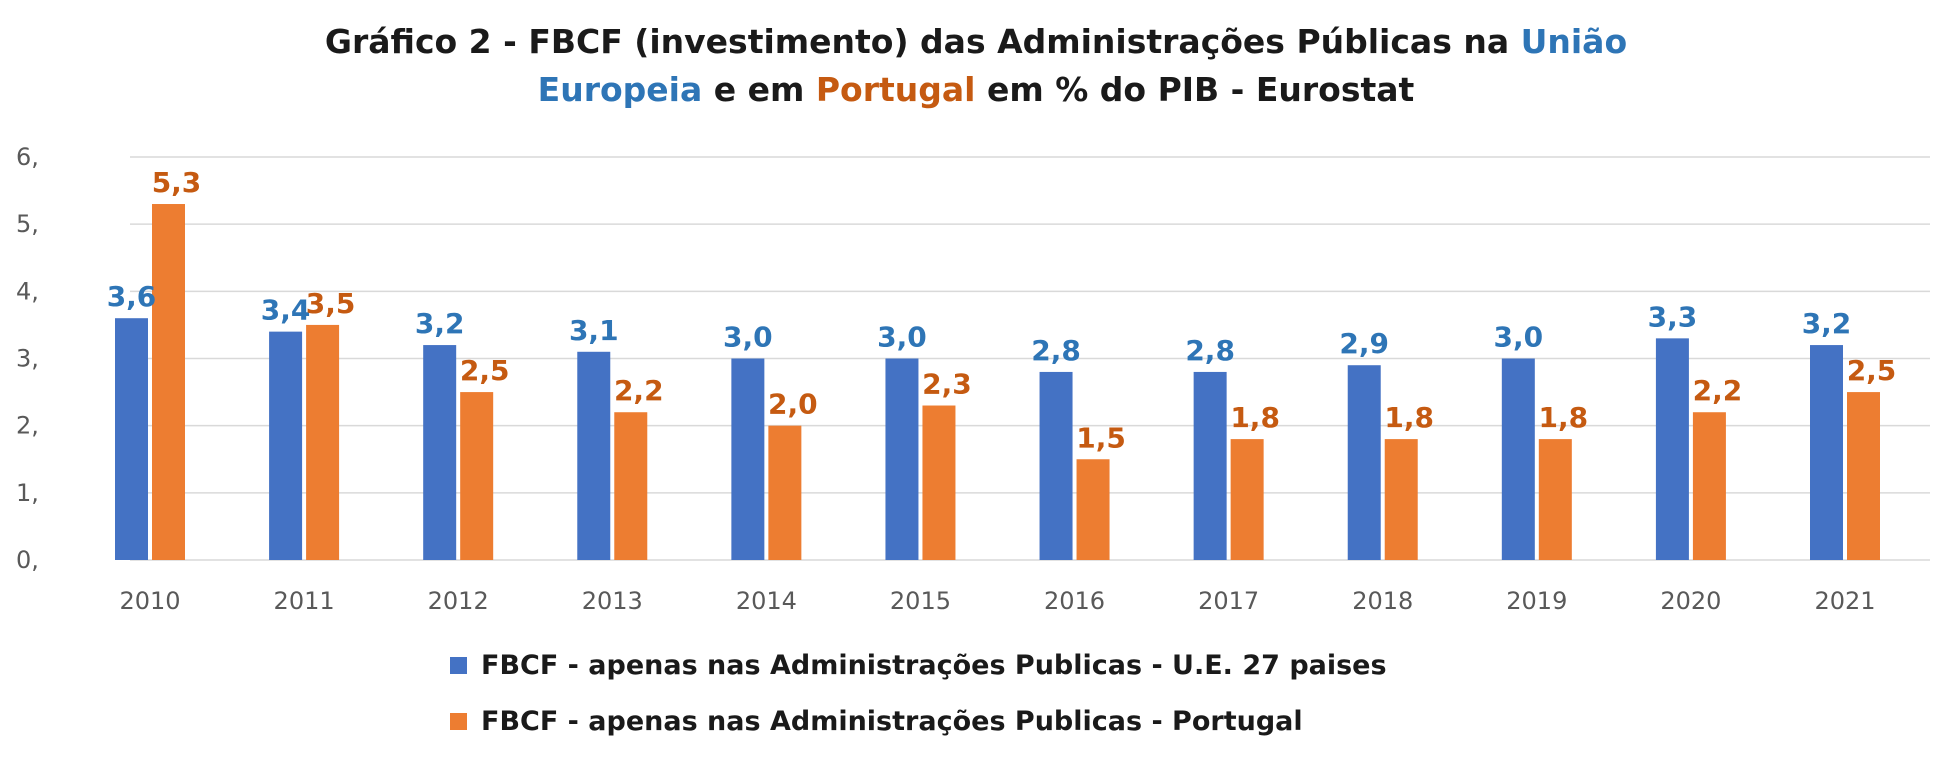 The width and height of the screenshot is (1952, 762). Describe the element at coordinates (1690, 601) in the screenshot. I see `x-tick-label: 2020` at that location.